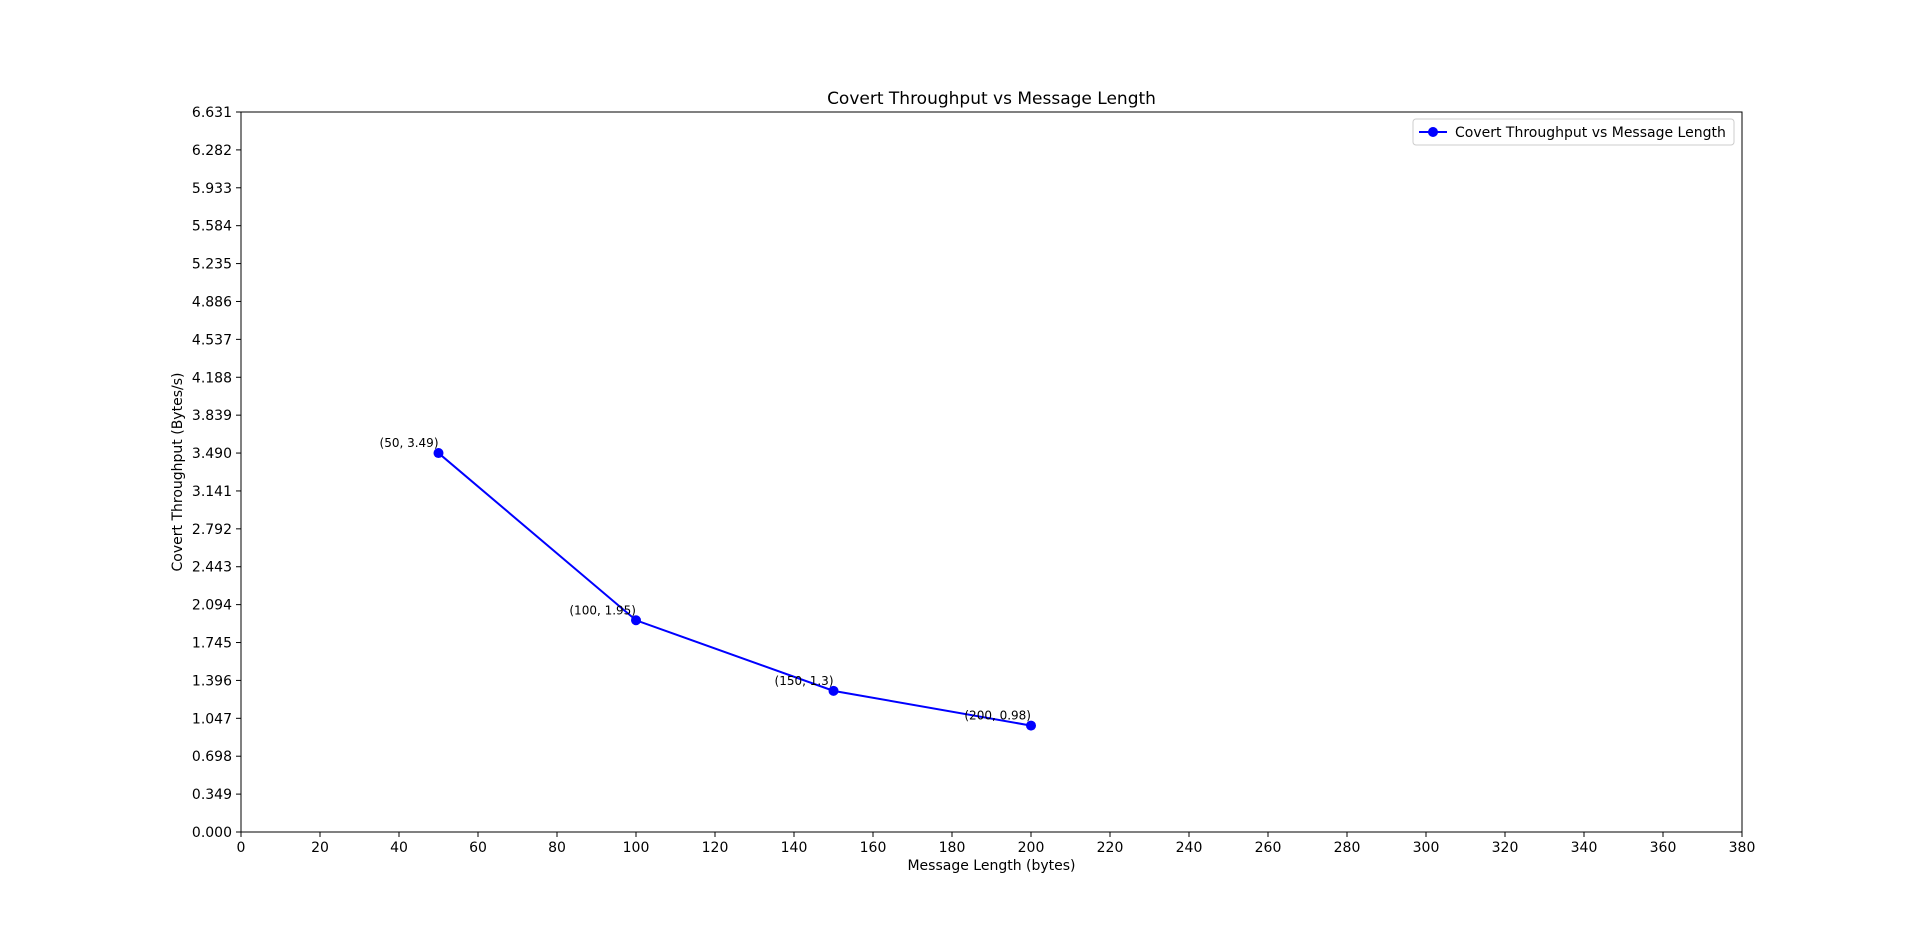  What do you see at coordinates (320, 848) in the screenshot?
I see `x-tick-label: 20` at bounding box center [320, 848].